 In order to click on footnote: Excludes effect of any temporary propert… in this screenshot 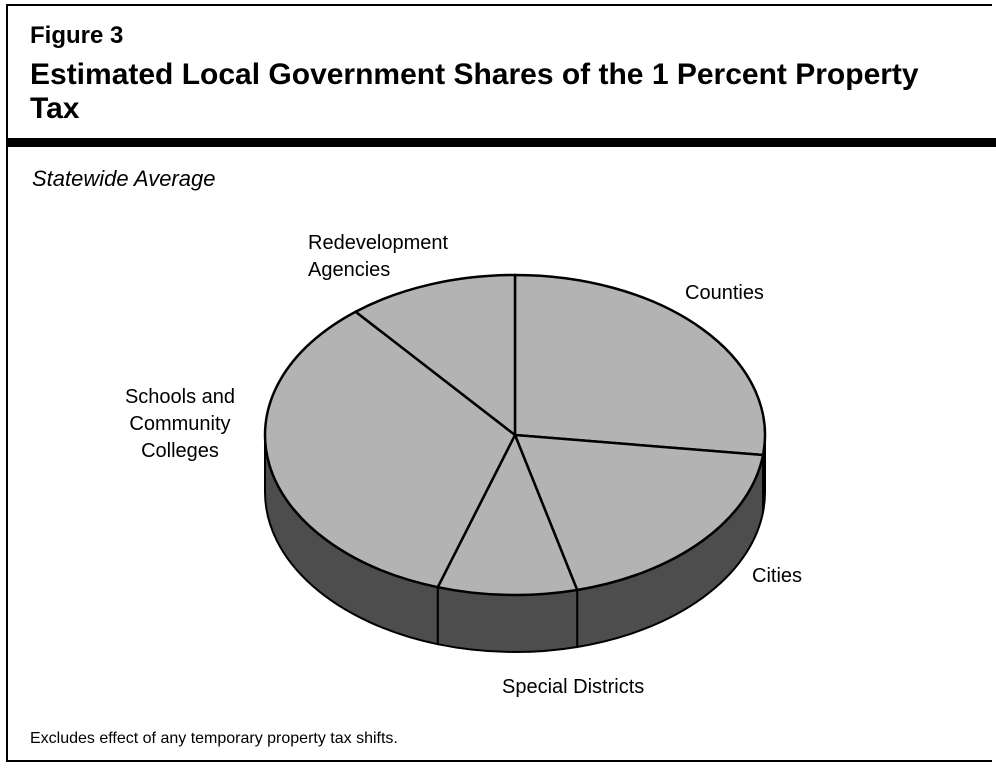, I will do `click(214, 738)`.